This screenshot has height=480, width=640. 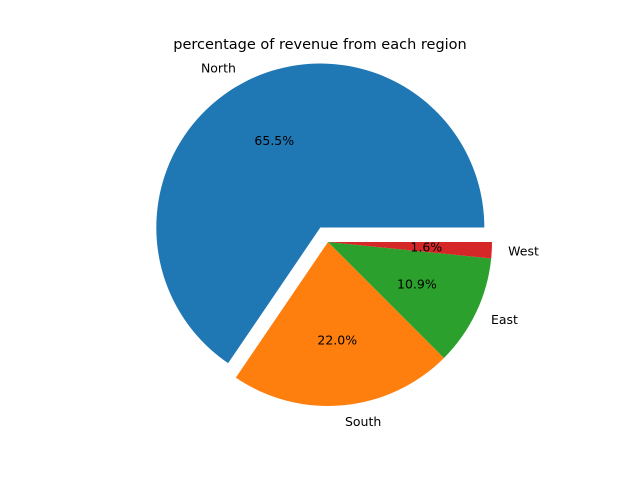 I want to click on slice-label-south: South, so click(x=363, y=421).